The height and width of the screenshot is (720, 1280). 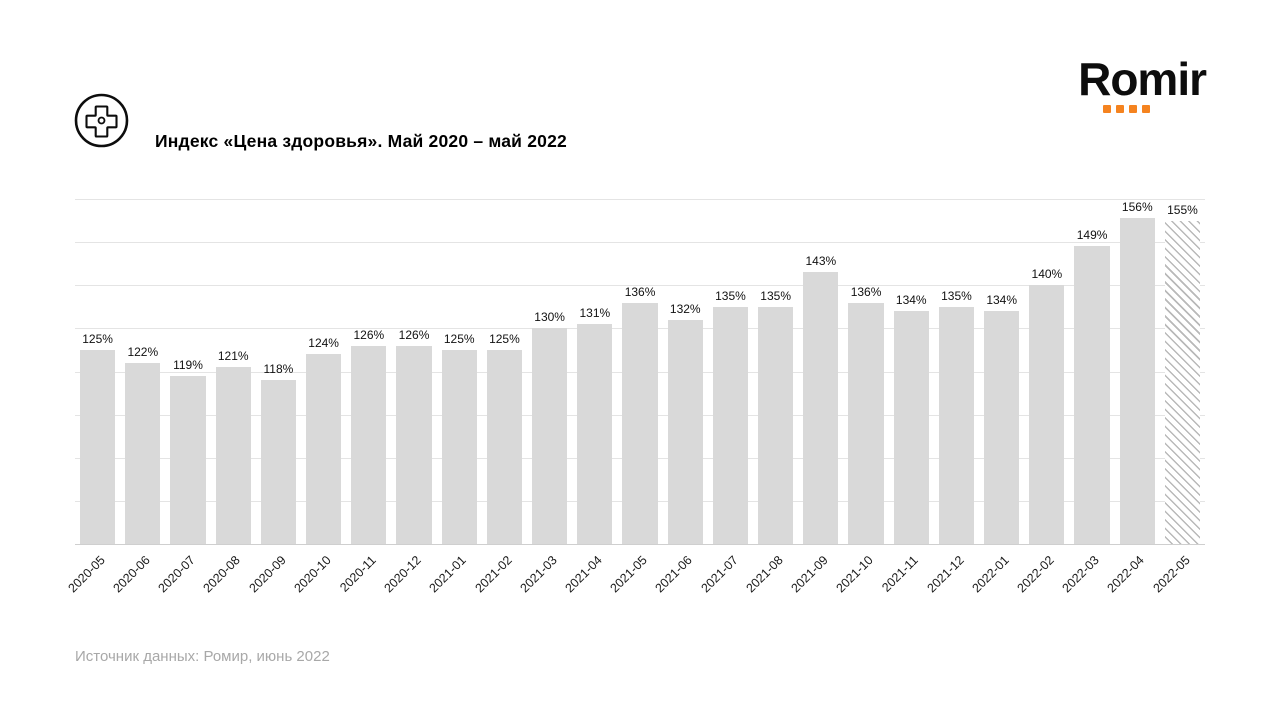 What do you see at coordinates (323, 343) in the screenshot?
I see `value-label: 124%` at bounding box center [323, 343].